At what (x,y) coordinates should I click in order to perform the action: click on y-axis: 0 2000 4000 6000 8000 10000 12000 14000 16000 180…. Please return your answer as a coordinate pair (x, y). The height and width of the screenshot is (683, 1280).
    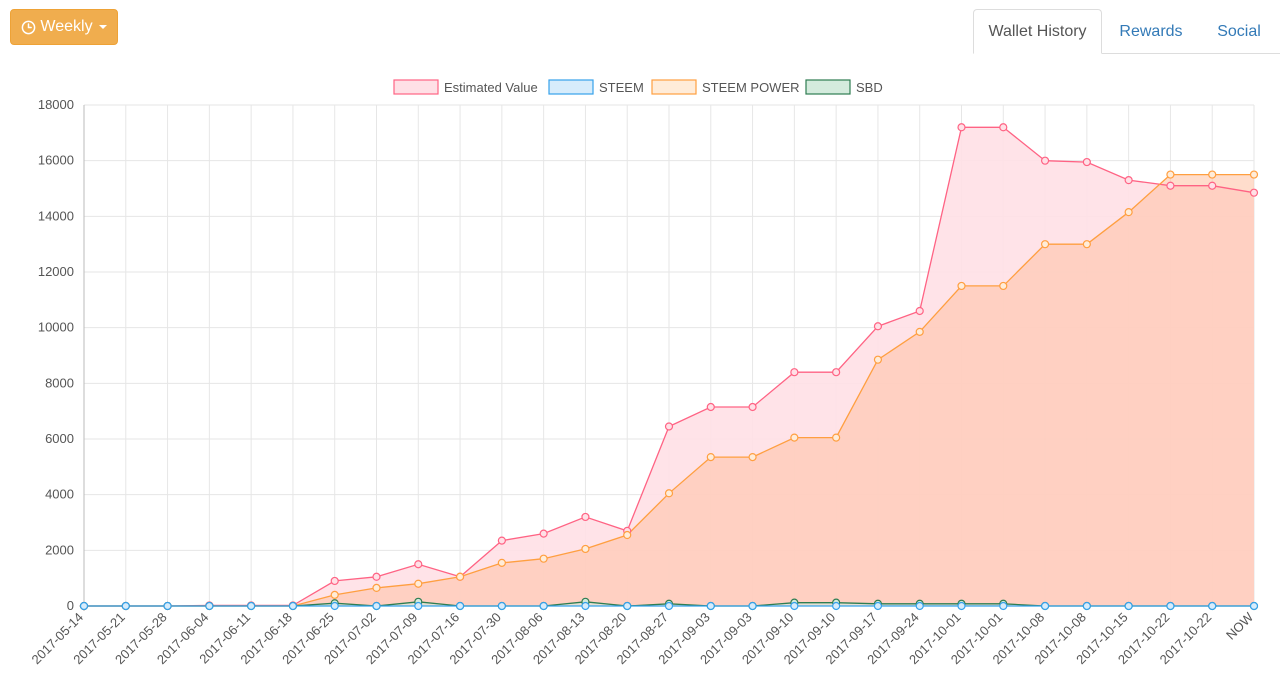
    Looking at the image, I should click on (56, 355).